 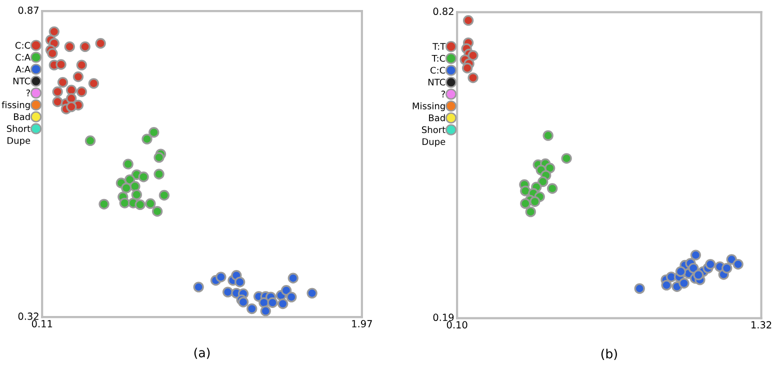 I want to click on x-tick-label: 0.10, so click(x=457, y=325).